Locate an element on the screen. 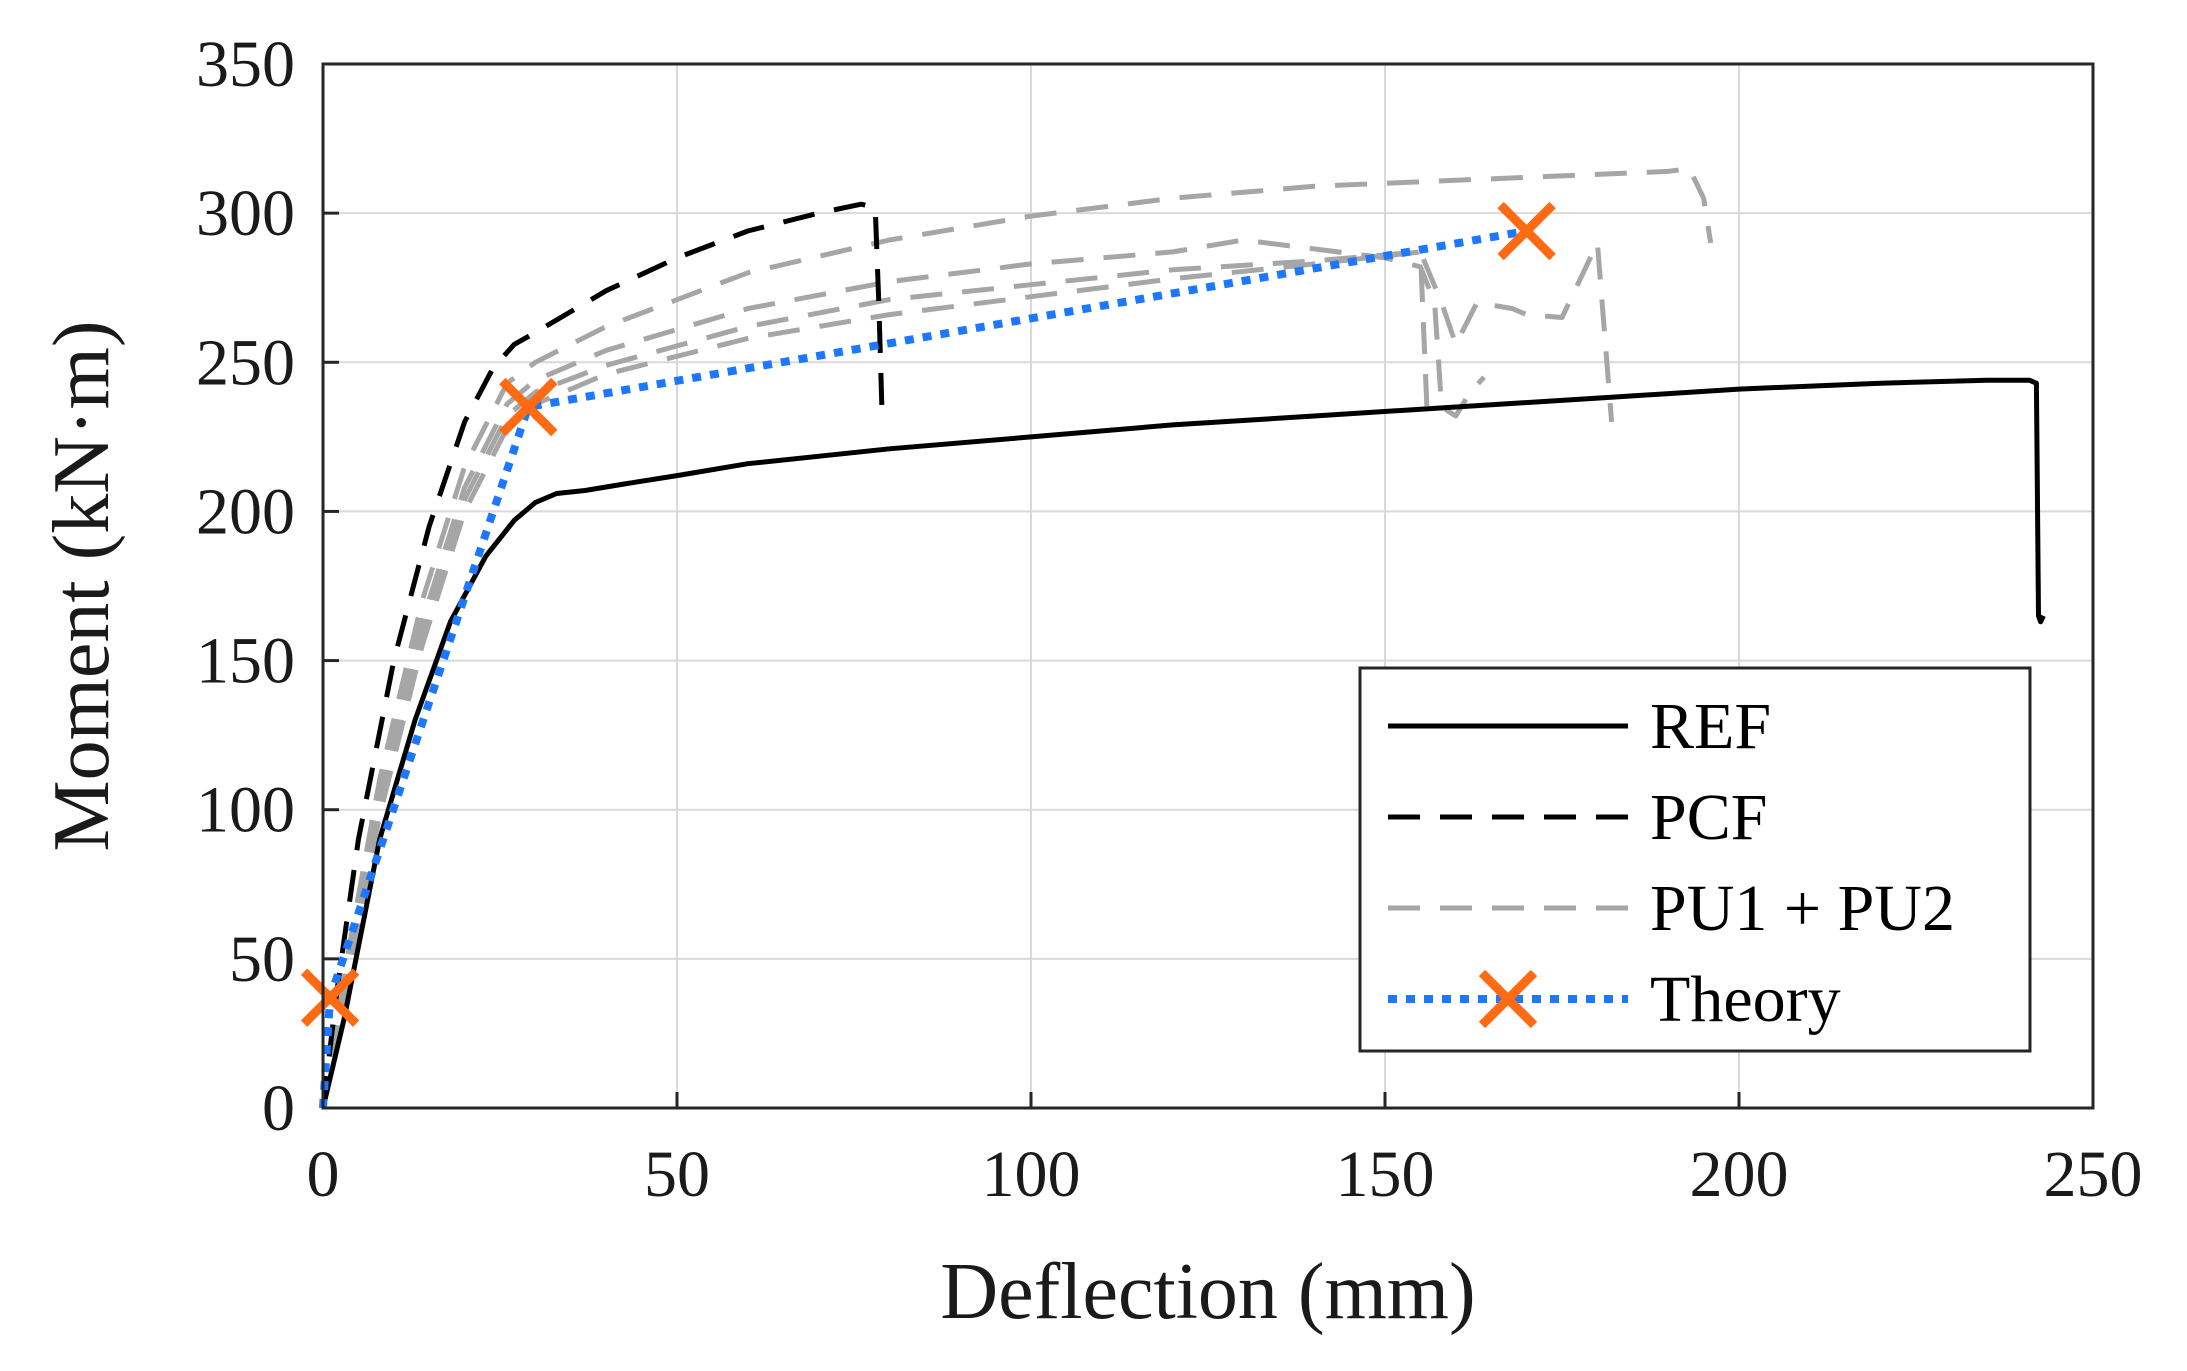 This screenshot has height=1371, width=2187. legend-entry: REF is located at coordinates (1579, 726).